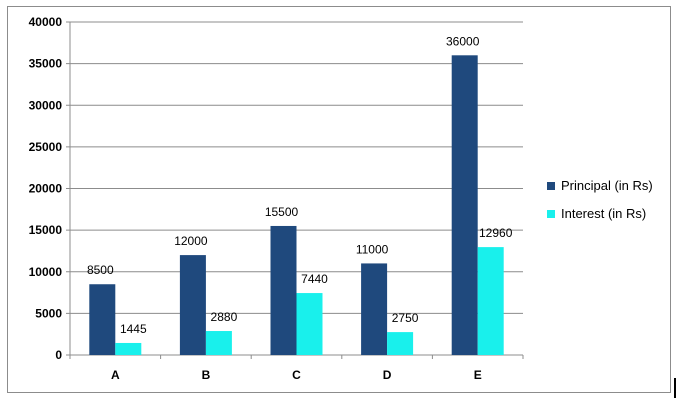 The width and height of the screenshot is (678, 403). I want to click on legend-label: Interest (in Rs), so click(603, 213).